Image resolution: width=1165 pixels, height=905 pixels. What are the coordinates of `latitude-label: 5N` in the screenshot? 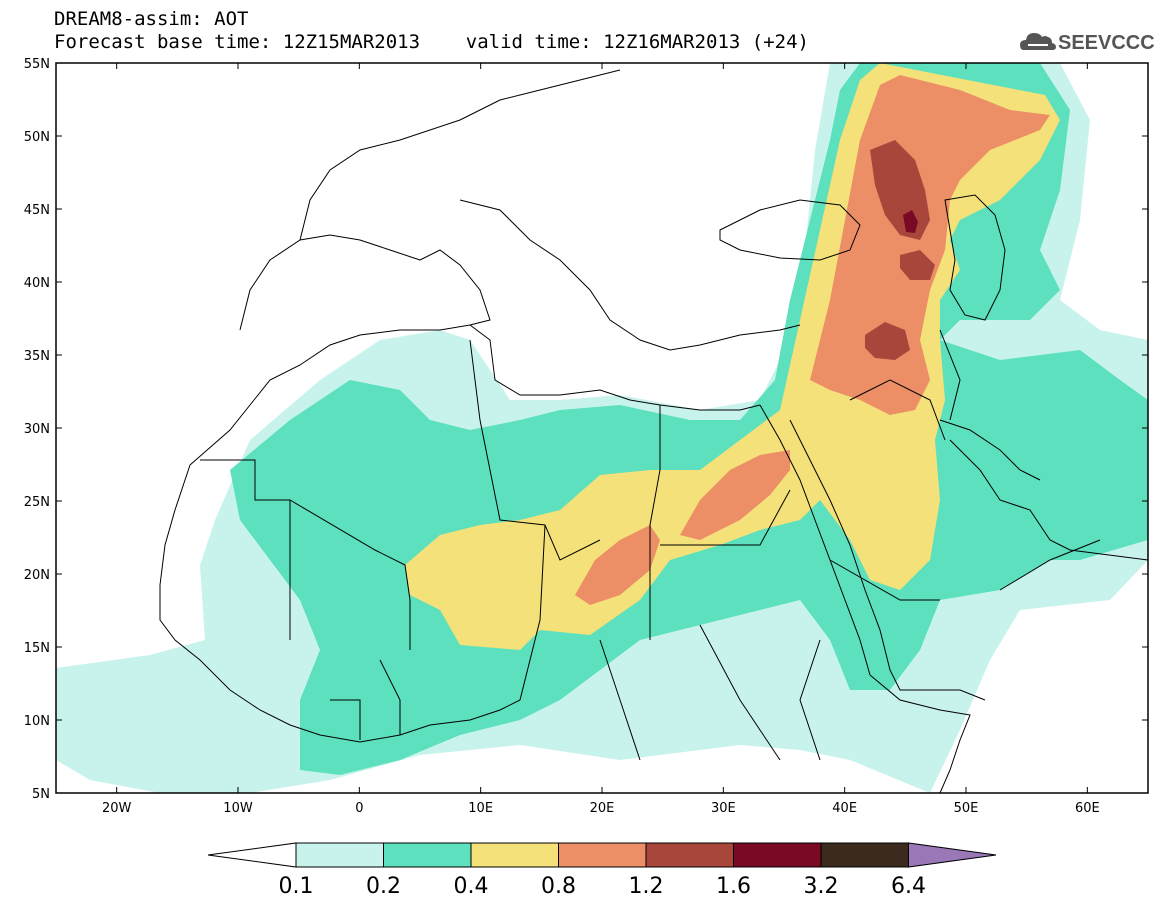 It's located at (41, 794).